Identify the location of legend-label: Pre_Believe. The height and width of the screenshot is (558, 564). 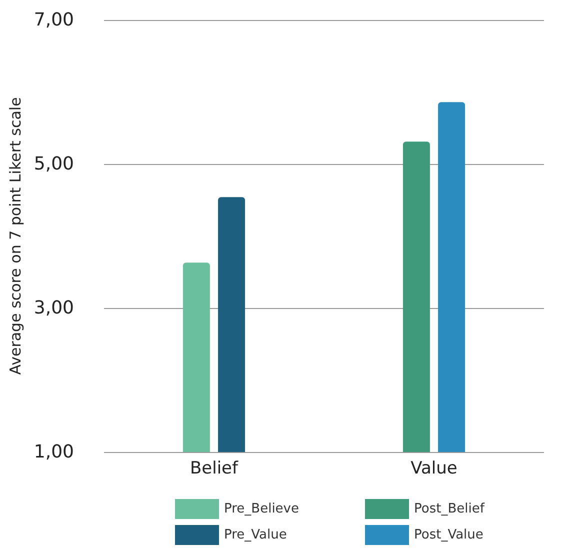
(261, 509).